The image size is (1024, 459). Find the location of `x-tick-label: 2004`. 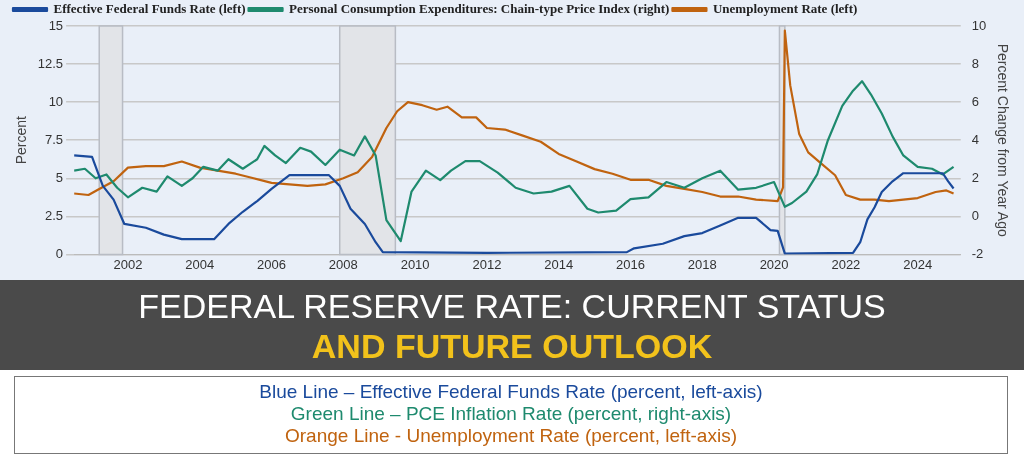

x-tick-label: 2004 is located at coordinates (200, 264).